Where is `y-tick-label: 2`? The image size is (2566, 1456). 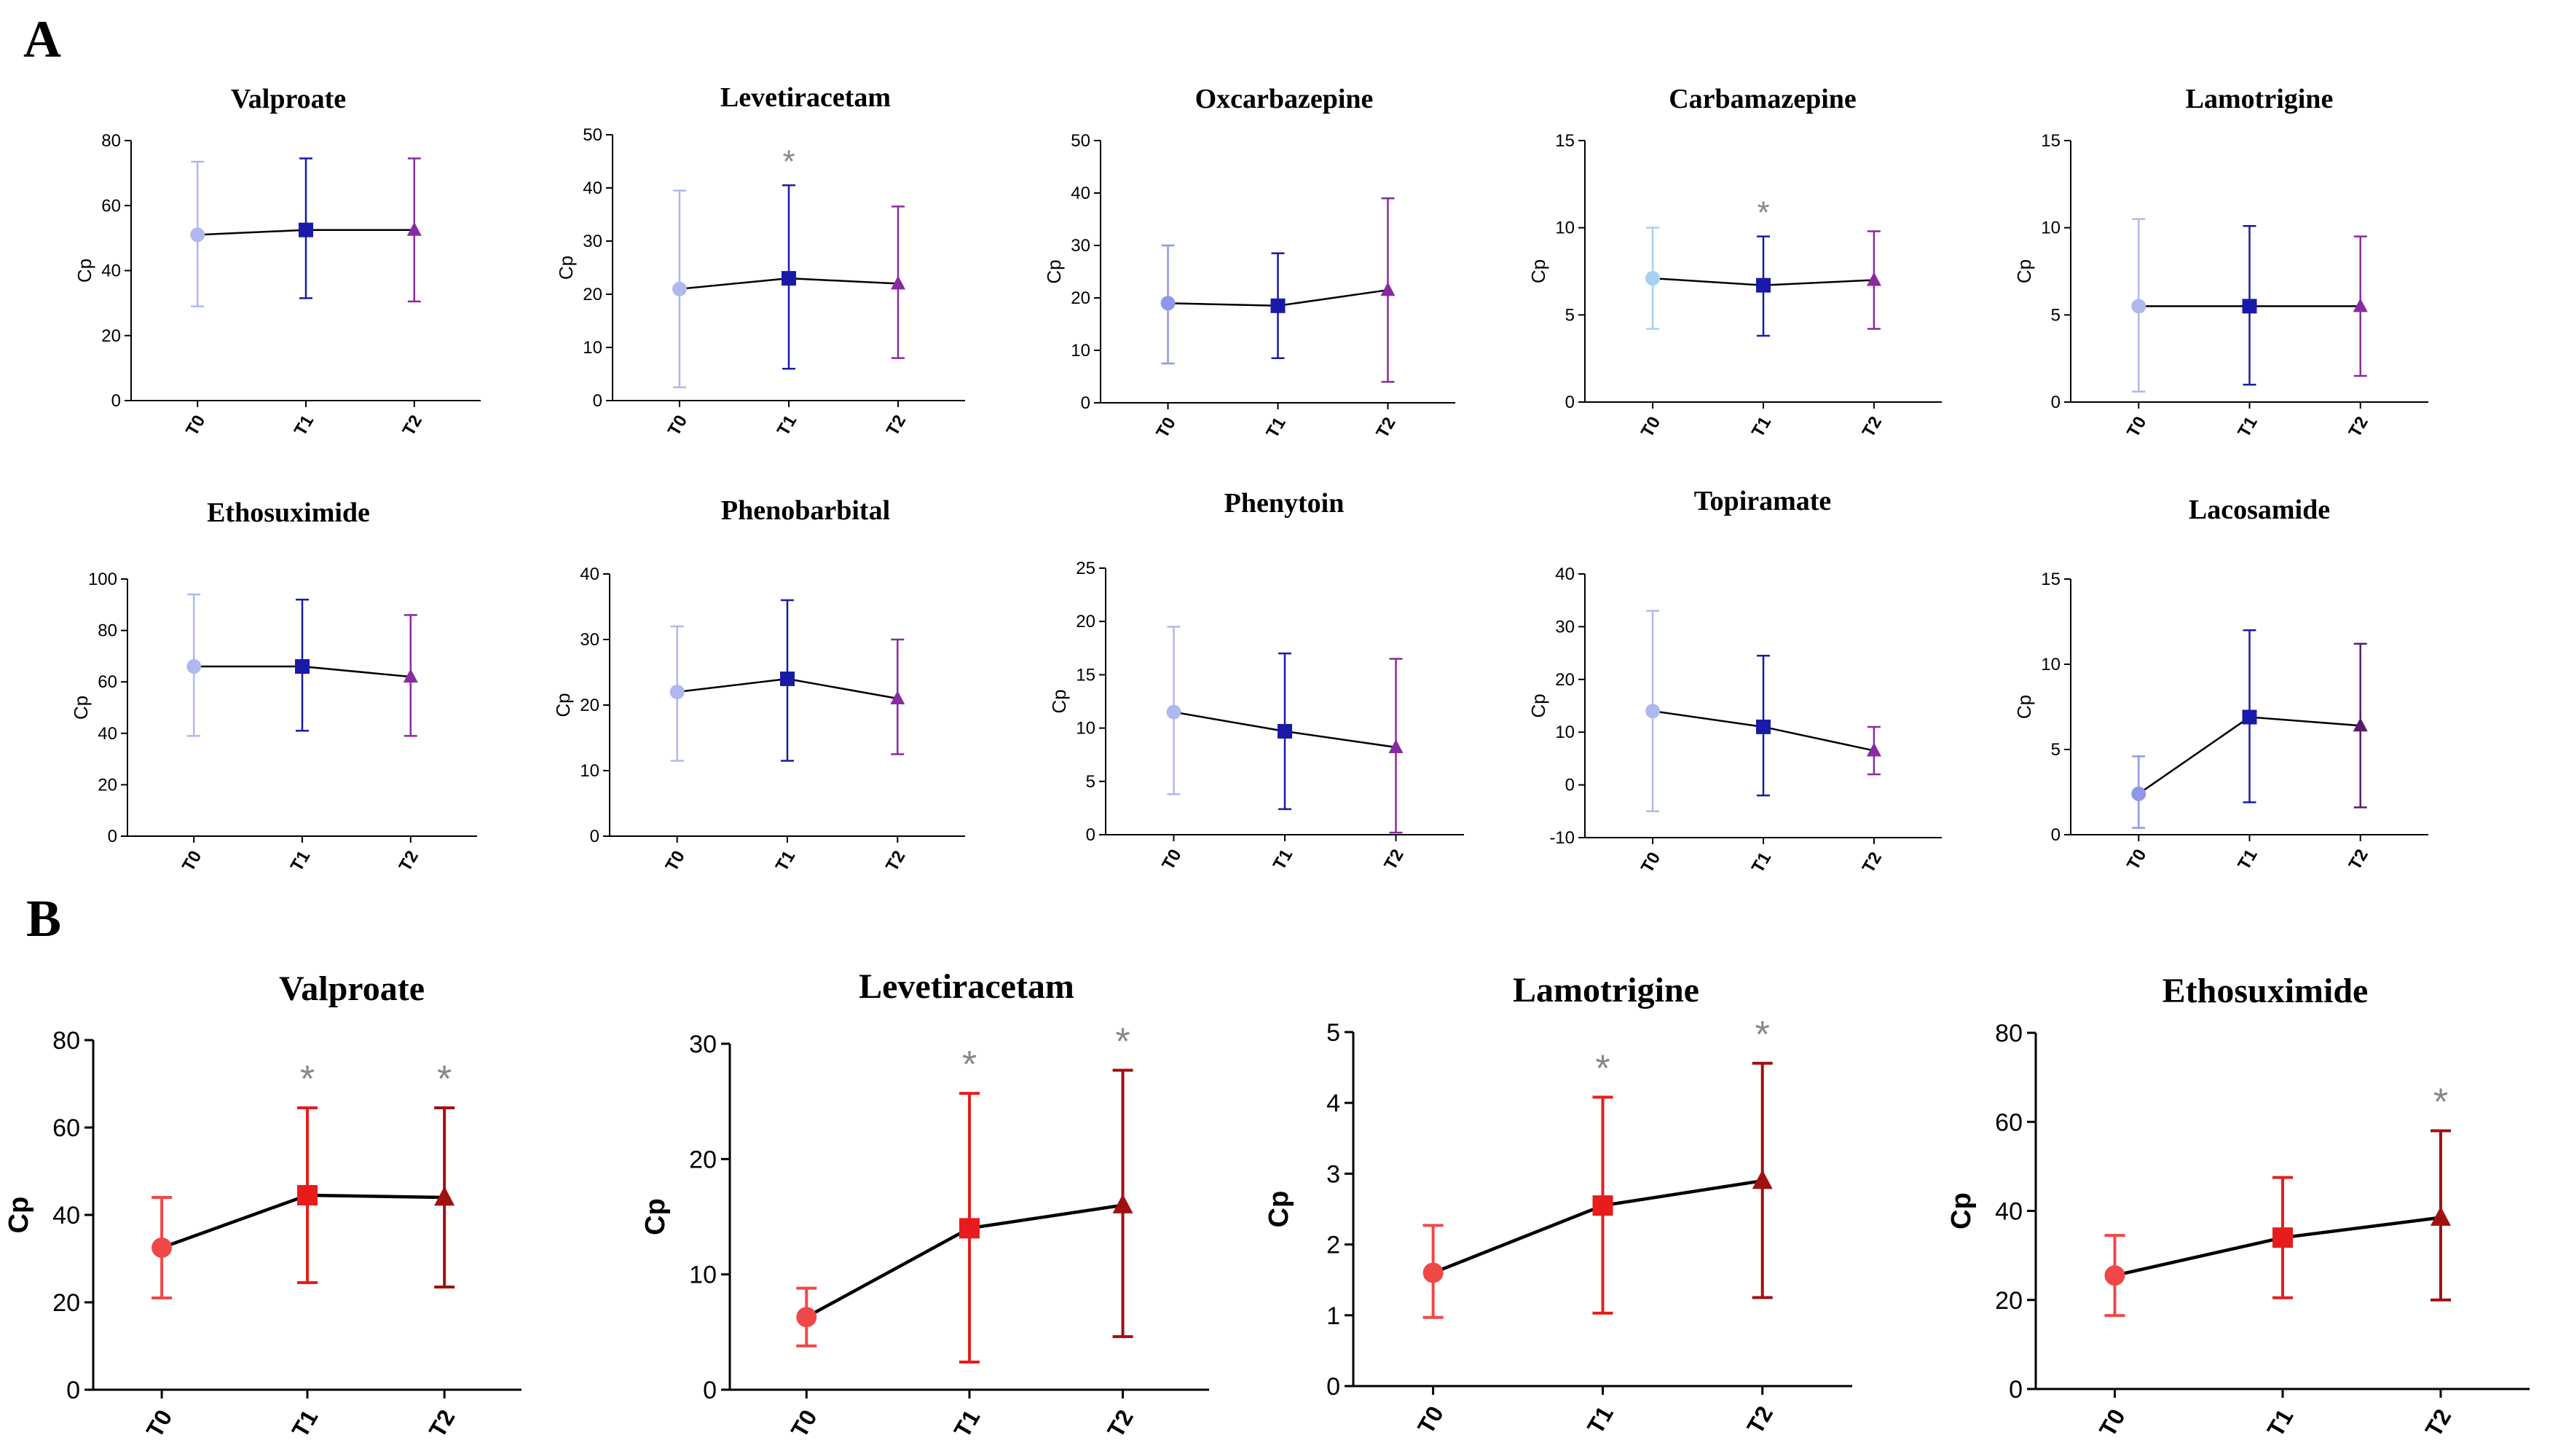
y-tick-label: 2 is located at coordinates (1333, 1245).